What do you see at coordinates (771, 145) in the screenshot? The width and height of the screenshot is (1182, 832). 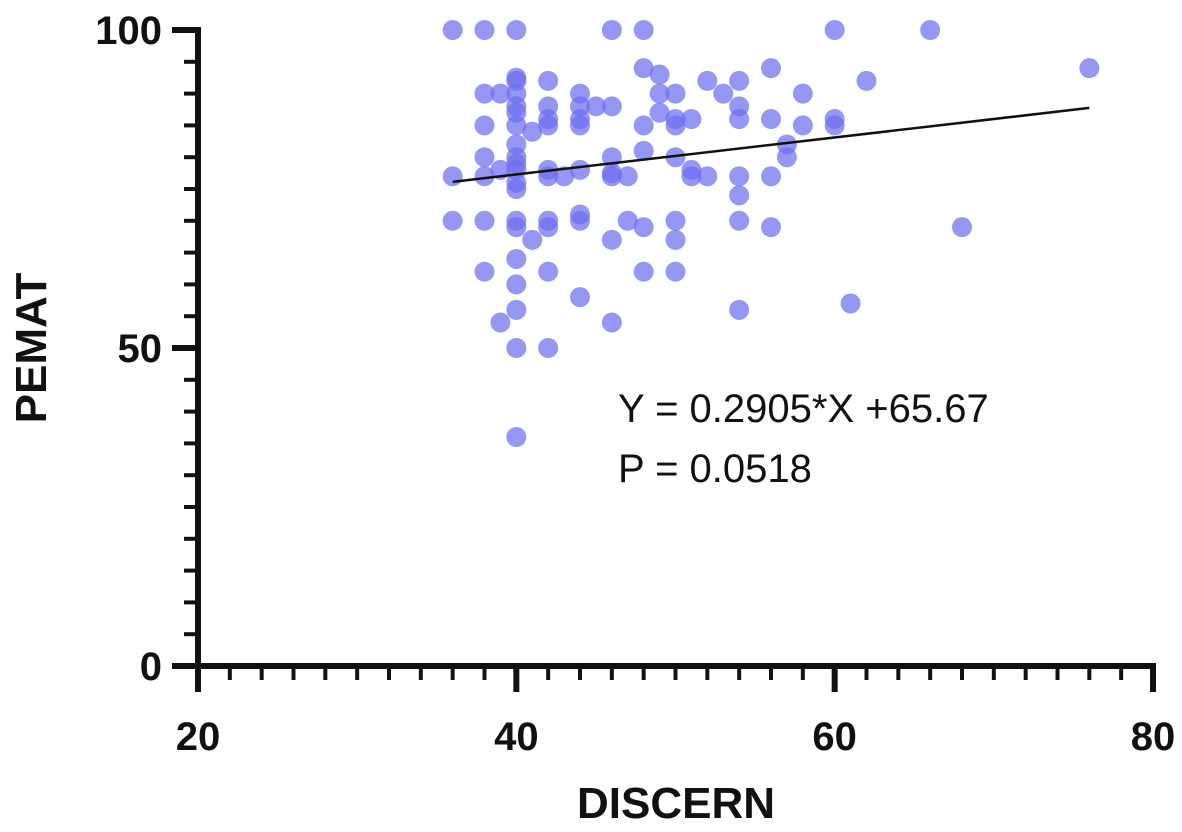 I see `regression-line` at bounding box center [771, 145].